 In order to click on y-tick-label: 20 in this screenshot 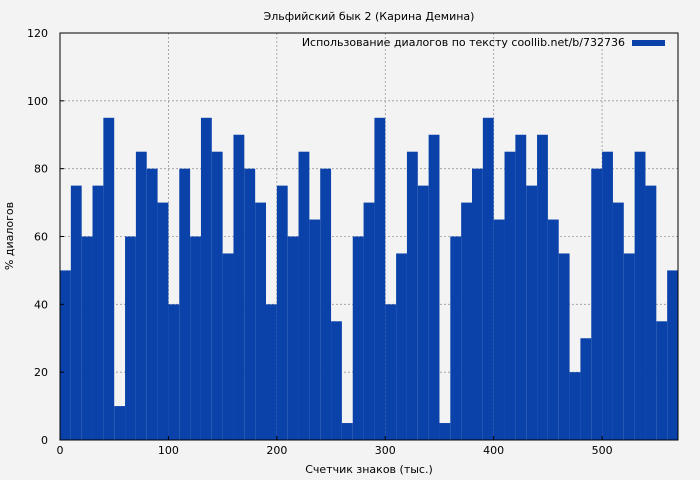, I will do `click(41, 372)`.